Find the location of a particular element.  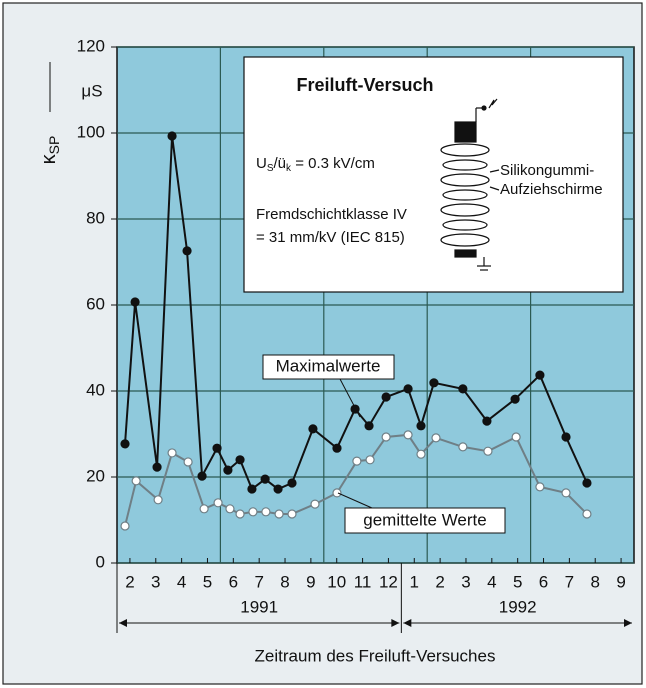

y-tick-label: 40 is located at coordinates (95, 389).